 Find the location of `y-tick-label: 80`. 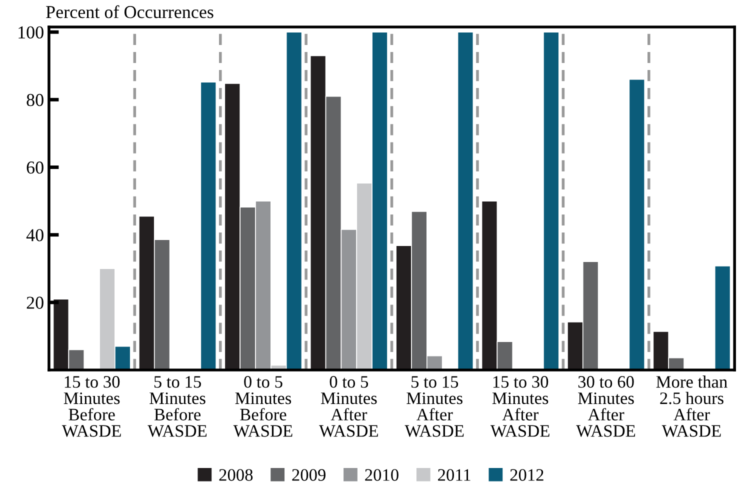

y-tick-label: 80 is located at coordinates (35, 100).